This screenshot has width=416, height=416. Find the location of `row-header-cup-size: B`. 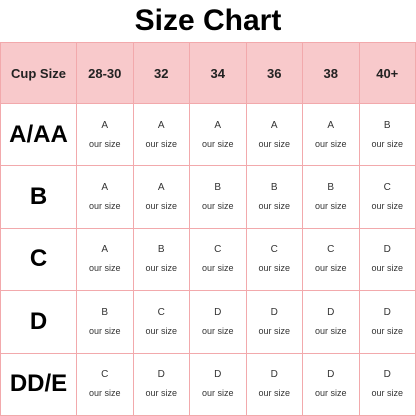

row-header-cup-size: B is located at coordinates (38, 197).